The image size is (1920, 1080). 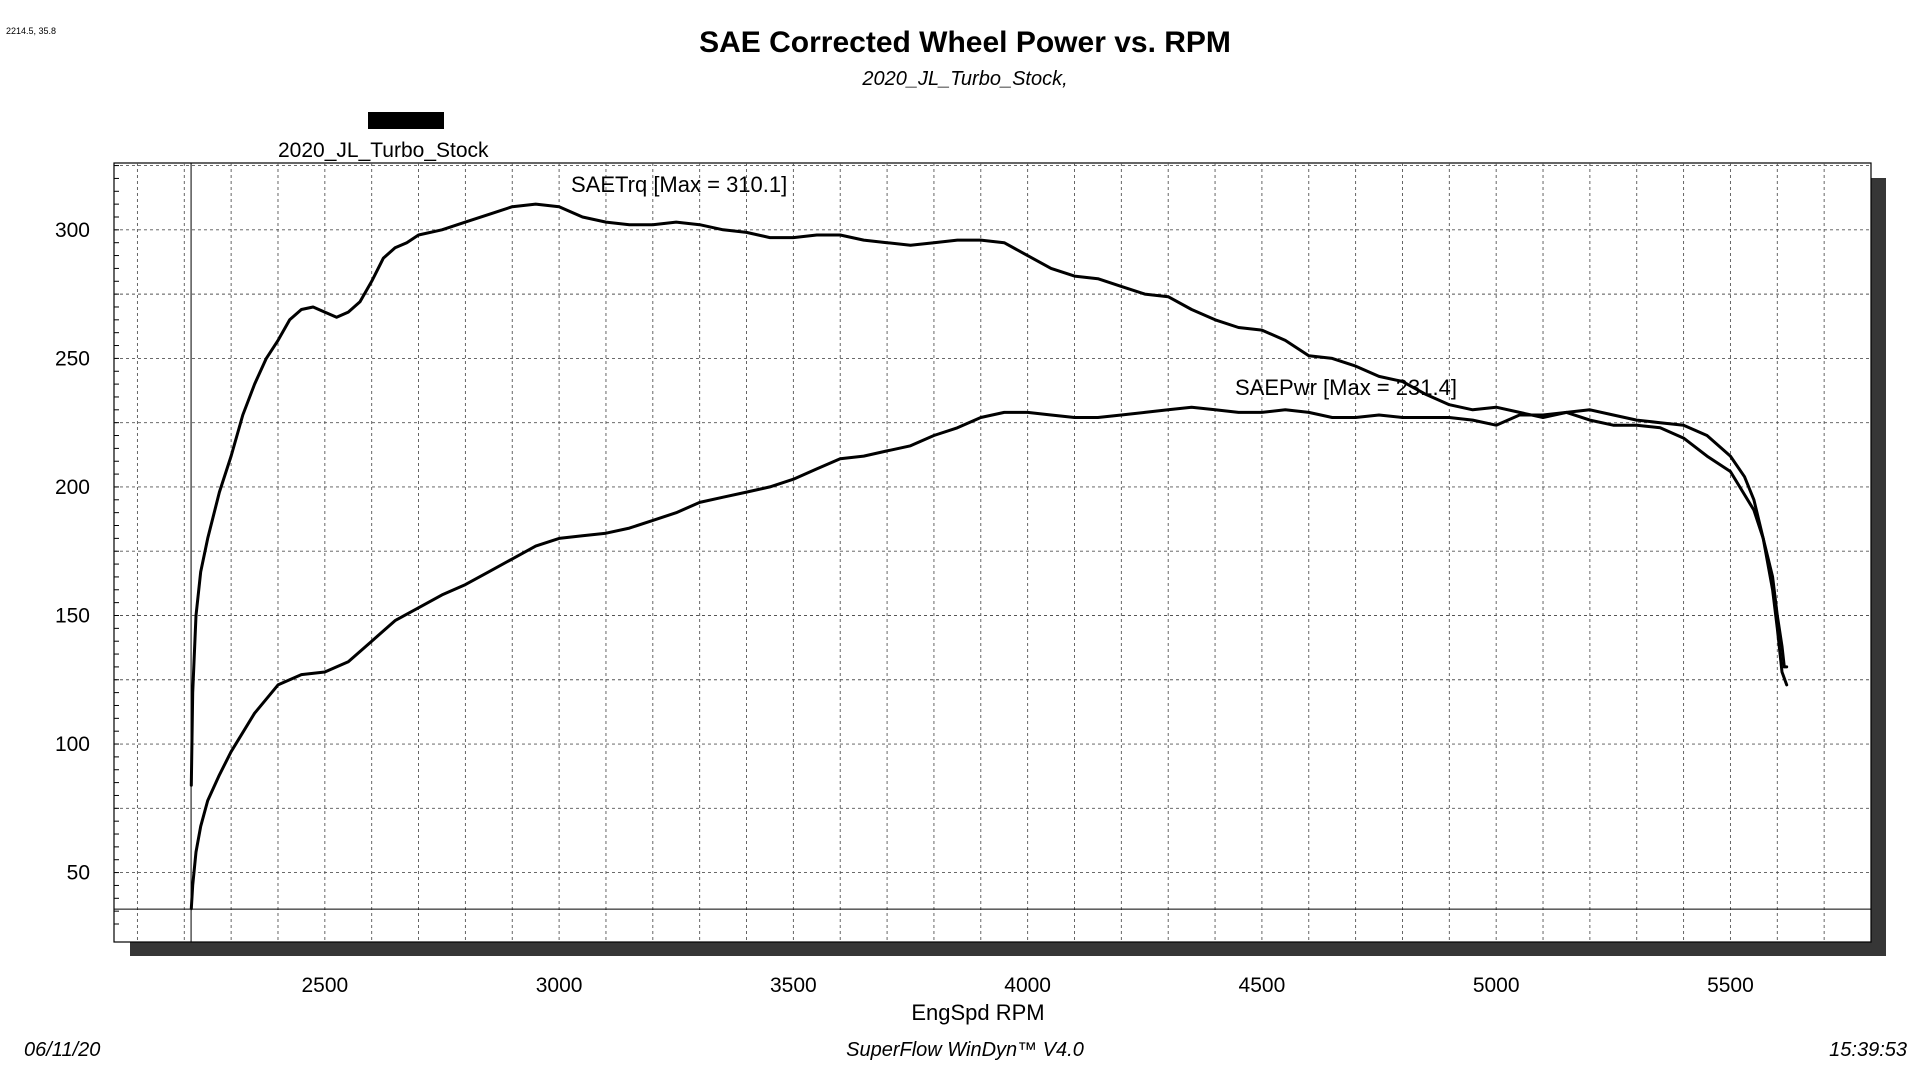 I want to click on chart-title: SAE Corrected Wheel Power vs. RPM, so click(x=965, y=42).